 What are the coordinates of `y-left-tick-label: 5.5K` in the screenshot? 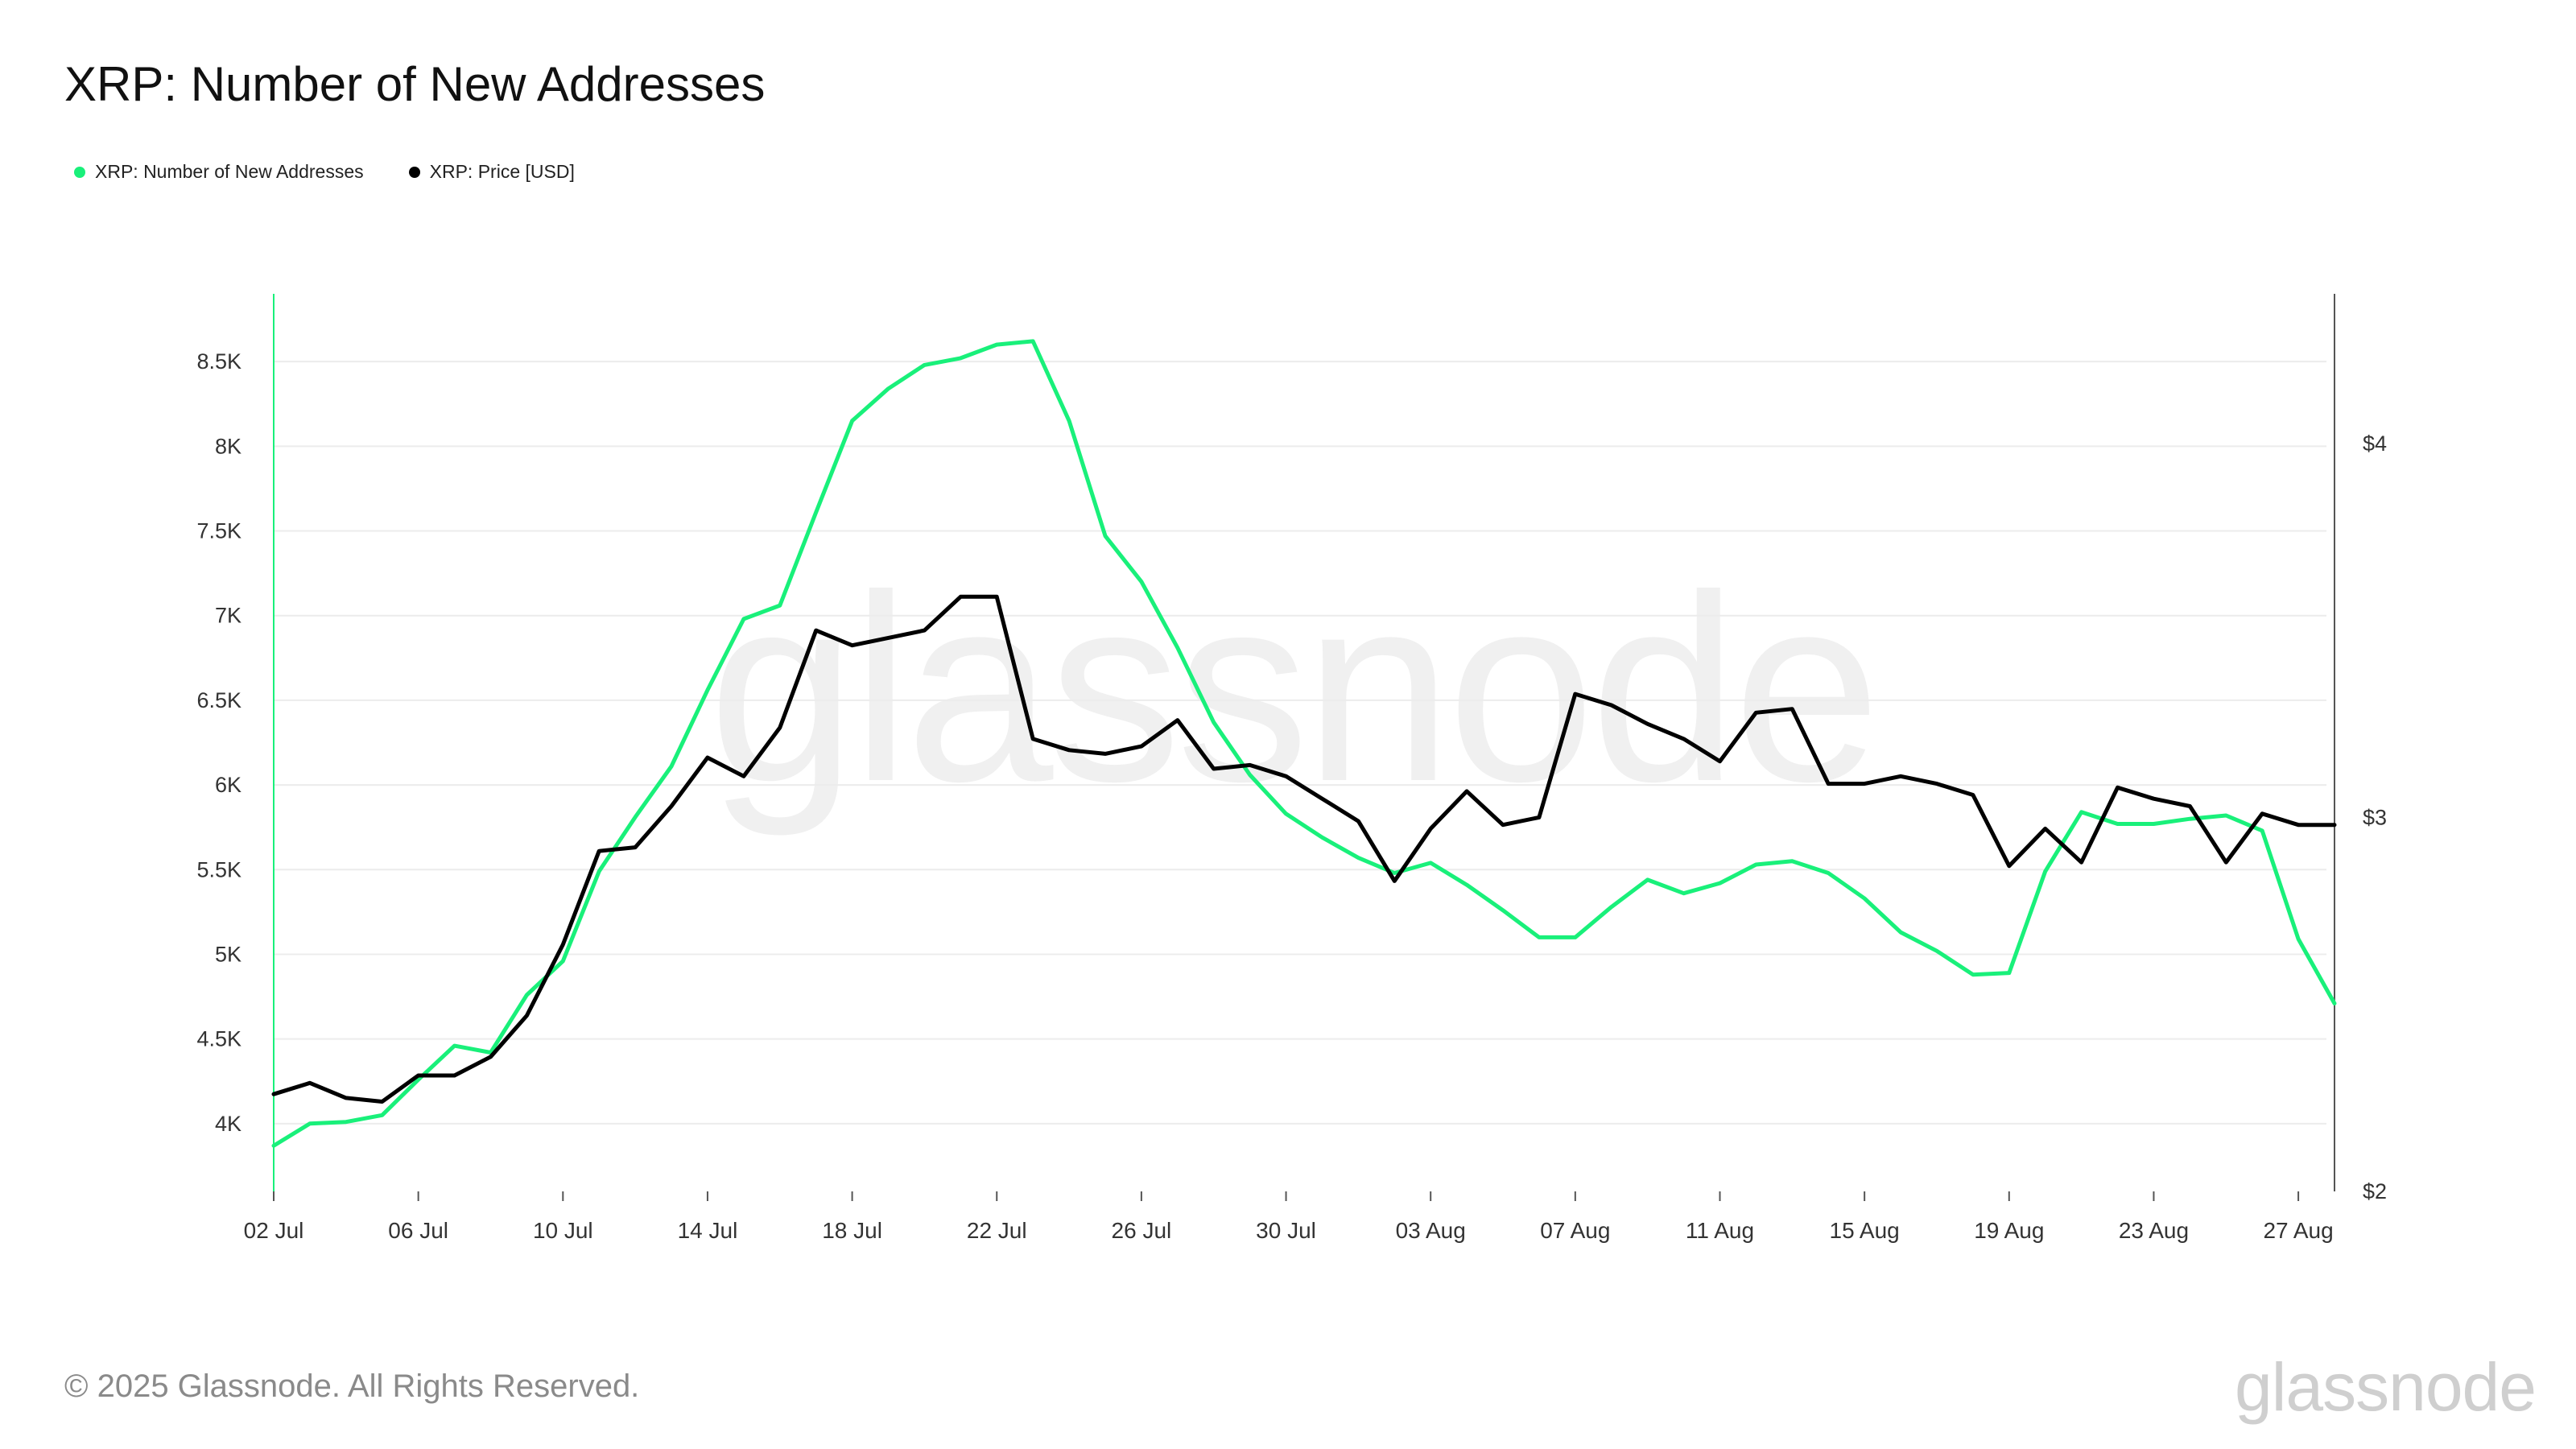 It's located at (219, 869).